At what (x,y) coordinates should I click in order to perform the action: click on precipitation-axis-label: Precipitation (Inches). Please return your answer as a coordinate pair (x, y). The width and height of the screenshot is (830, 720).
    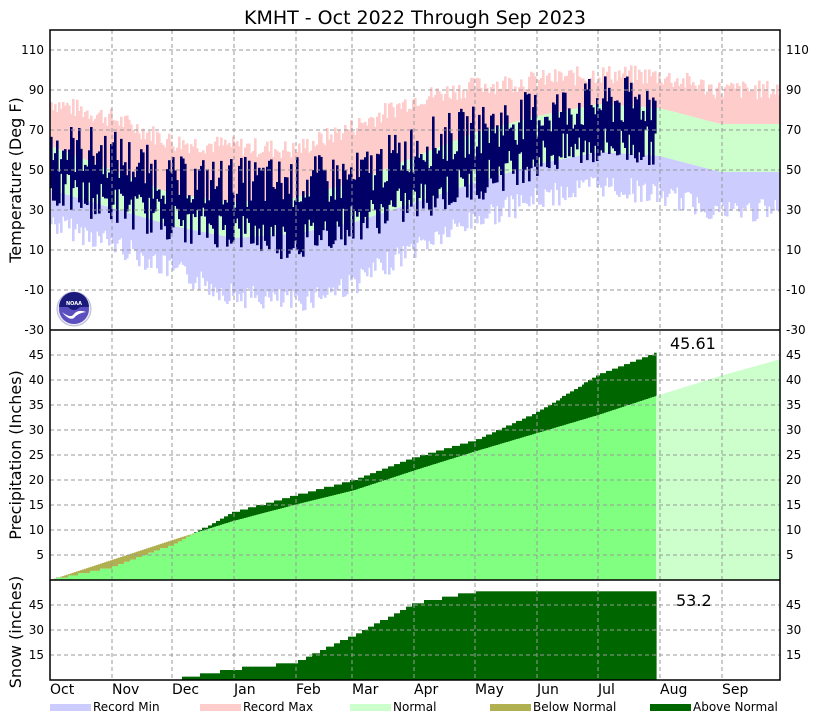
    Looking at the image, I should click on (15, 455).